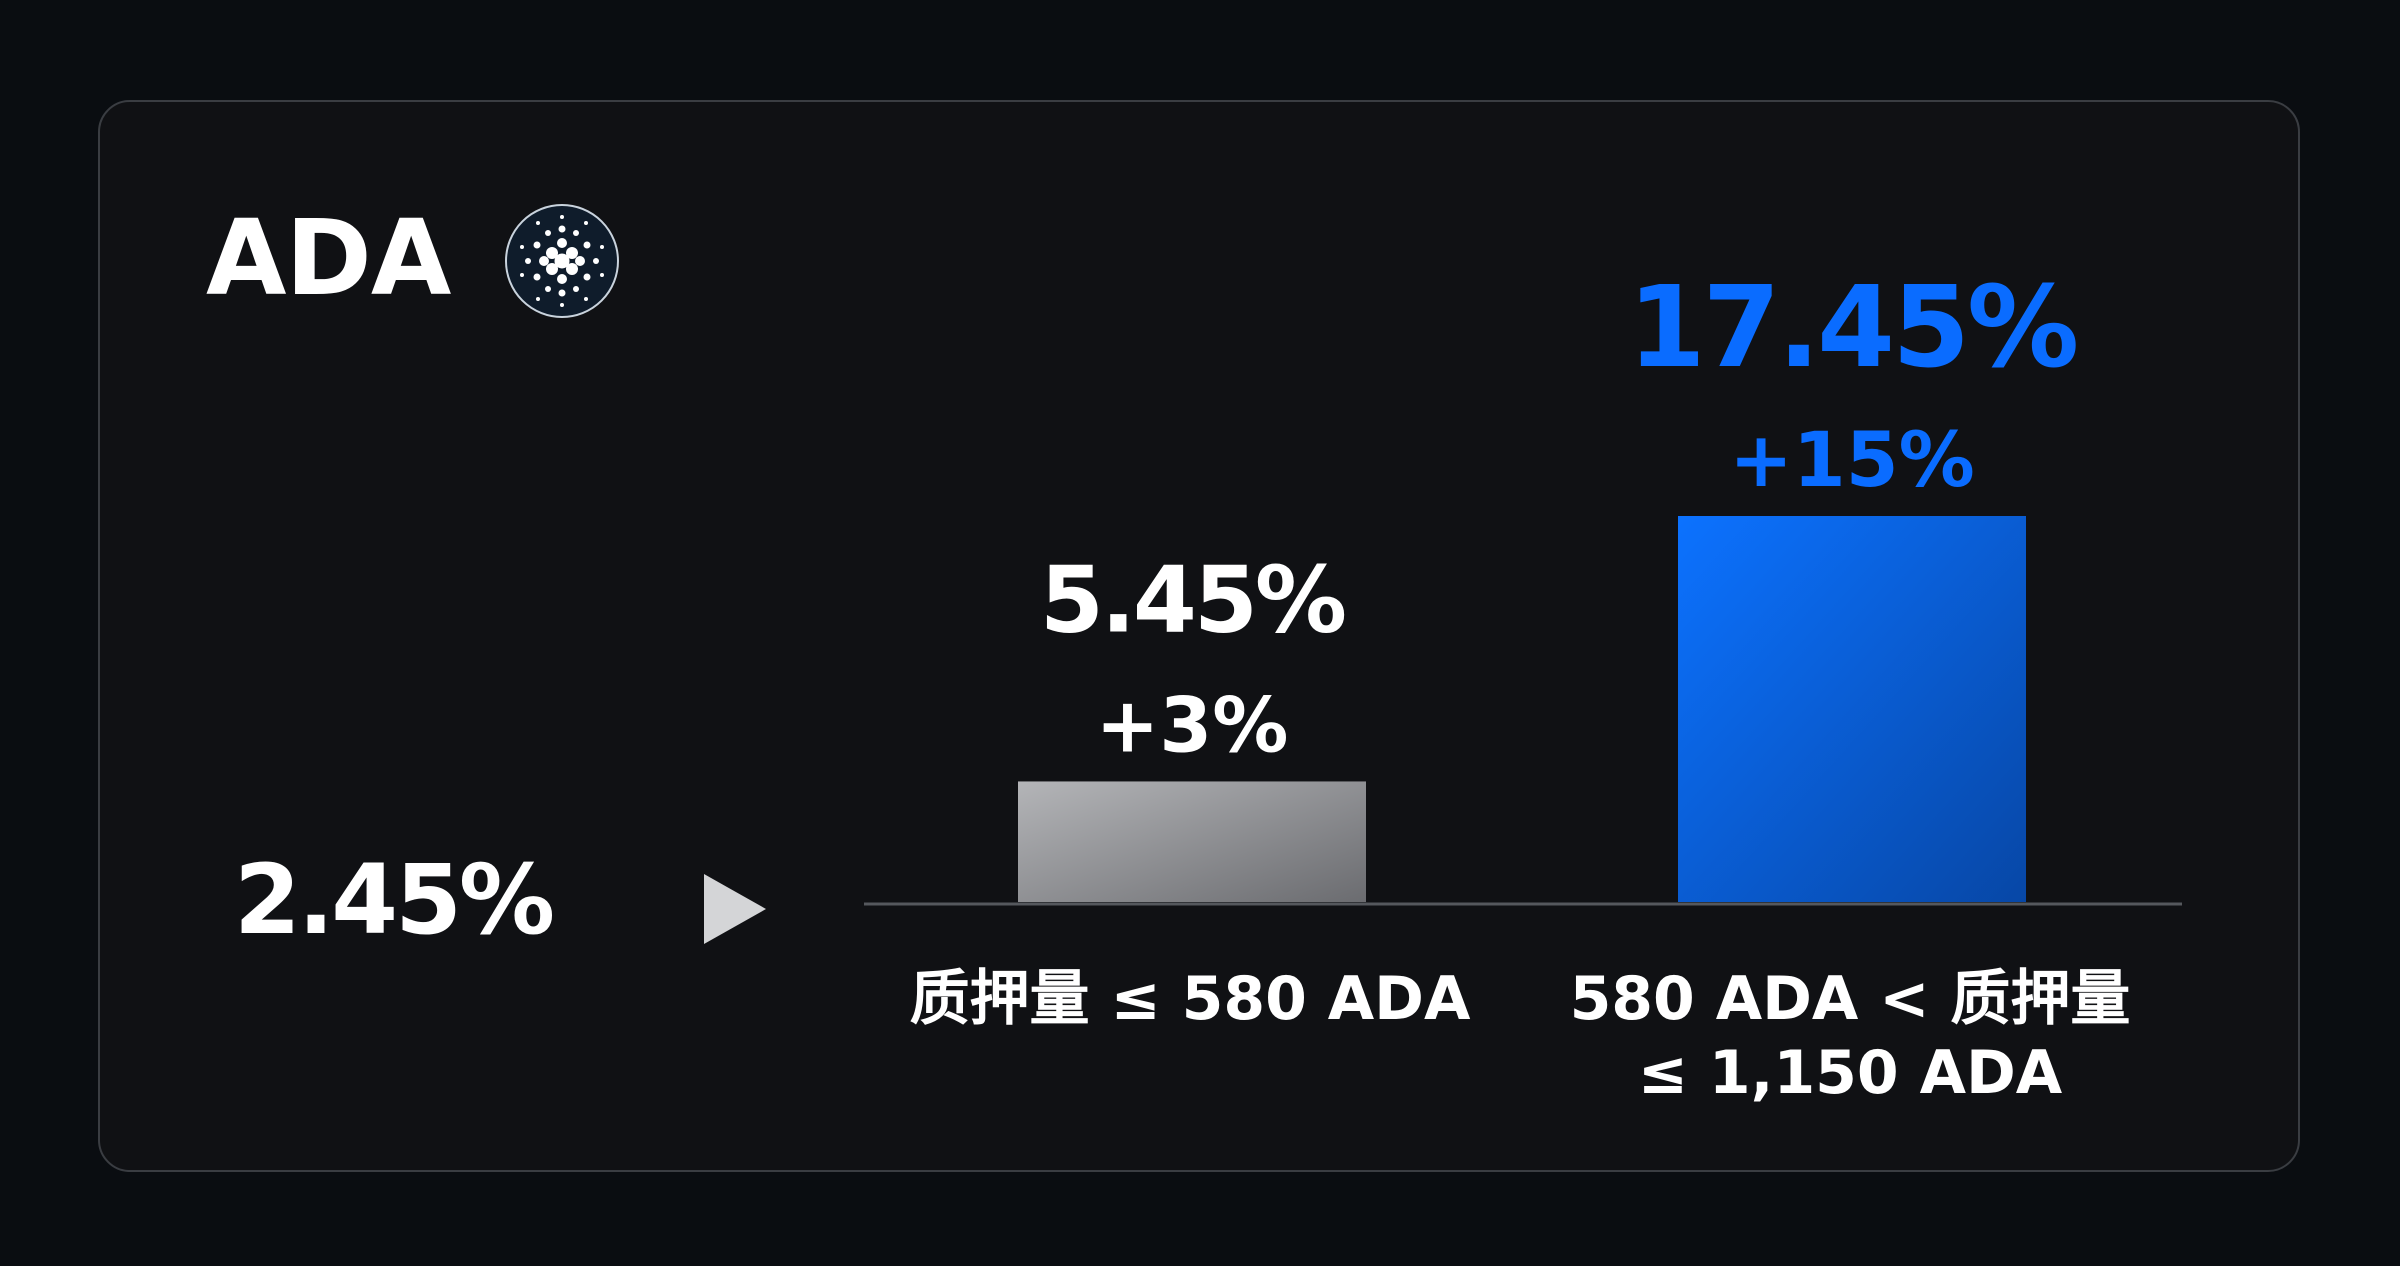  I want to click on bonus-label-1: +15%, so click(1852, 459).